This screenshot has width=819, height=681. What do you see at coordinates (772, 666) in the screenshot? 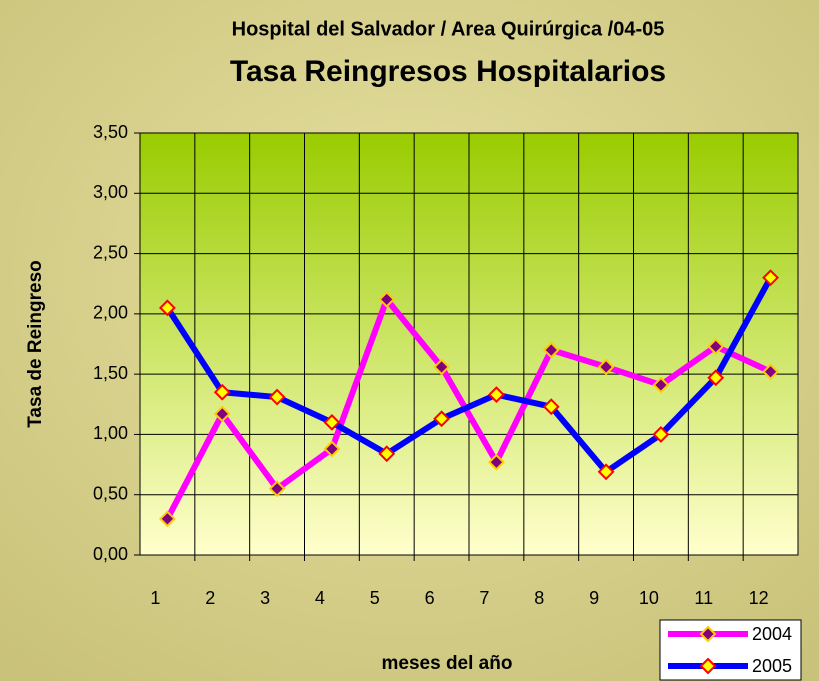
I see `legend-label: 2005` at bounding box center [772, 666].